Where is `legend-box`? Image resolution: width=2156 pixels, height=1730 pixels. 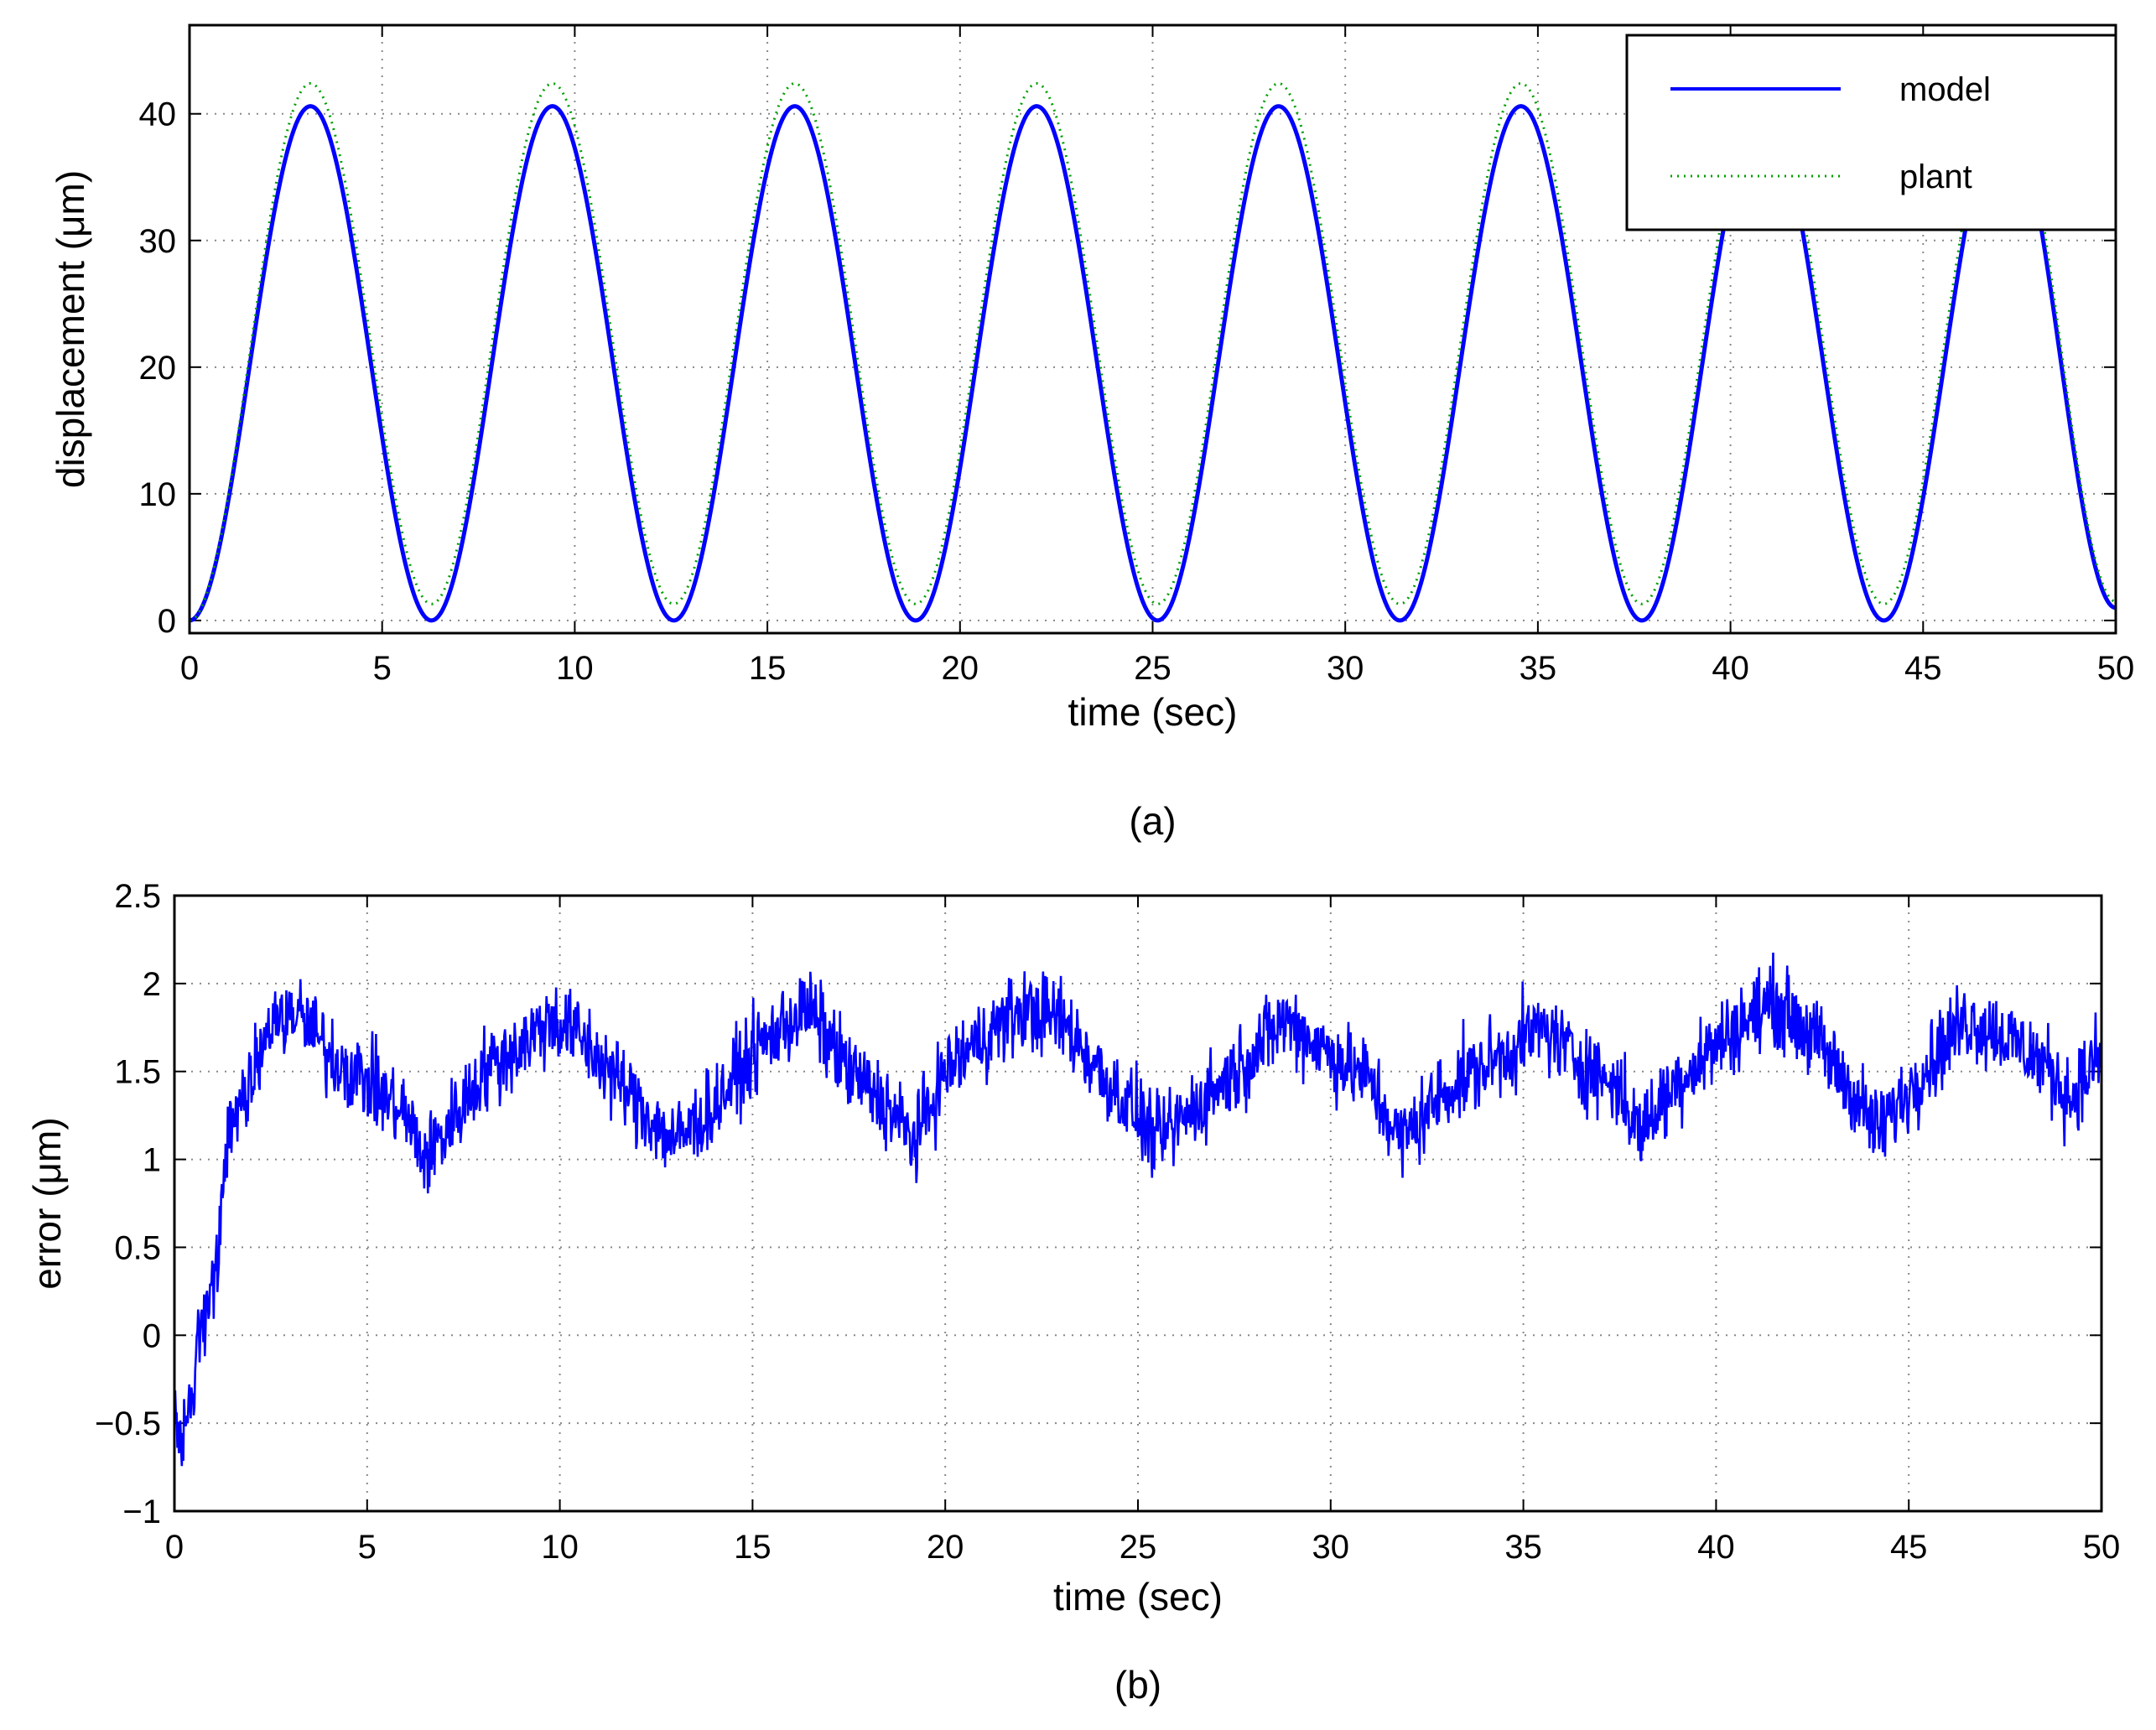
legend-box is located at coordinates (1871, 132).